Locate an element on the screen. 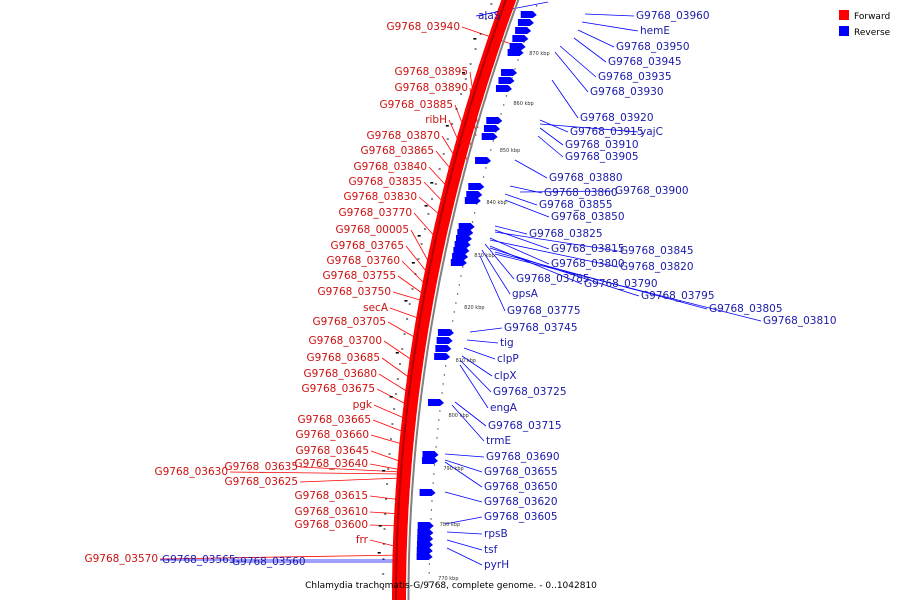  reverse-gene-label: G9768_03945 is located at coordinates (645, 62).